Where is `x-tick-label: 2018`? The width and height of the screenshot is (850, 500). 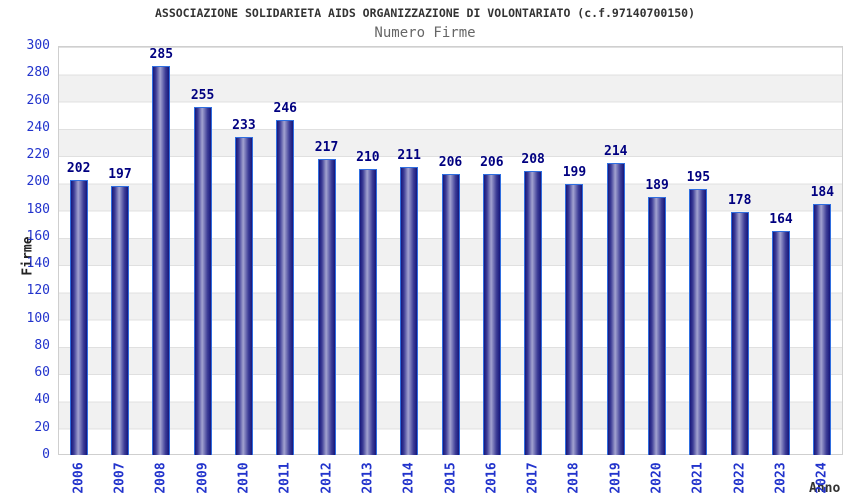 x-tick-label: 2018 is located at coordinates (574, 478).